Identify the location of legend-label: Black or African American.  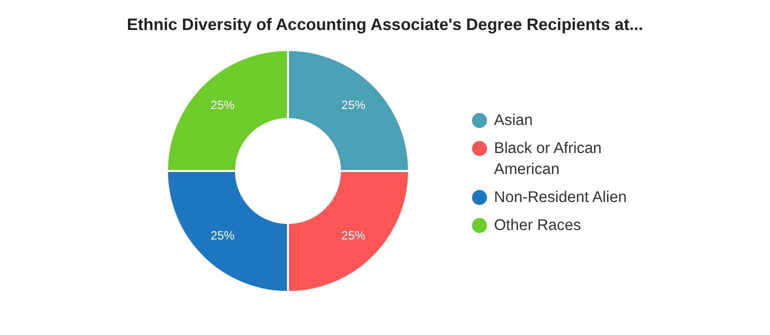
(548, 159).